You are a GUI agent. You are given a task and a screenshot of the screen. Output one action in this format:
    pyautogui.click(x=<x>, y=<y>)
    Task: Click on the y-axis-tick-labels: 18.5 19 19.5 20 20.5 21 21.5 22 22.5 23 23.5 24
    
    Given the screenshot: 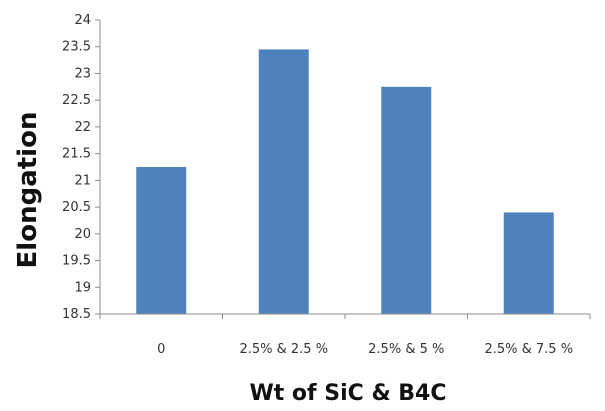 What is the action you would take?
    pyautogui.click(x=76, y=167)
    